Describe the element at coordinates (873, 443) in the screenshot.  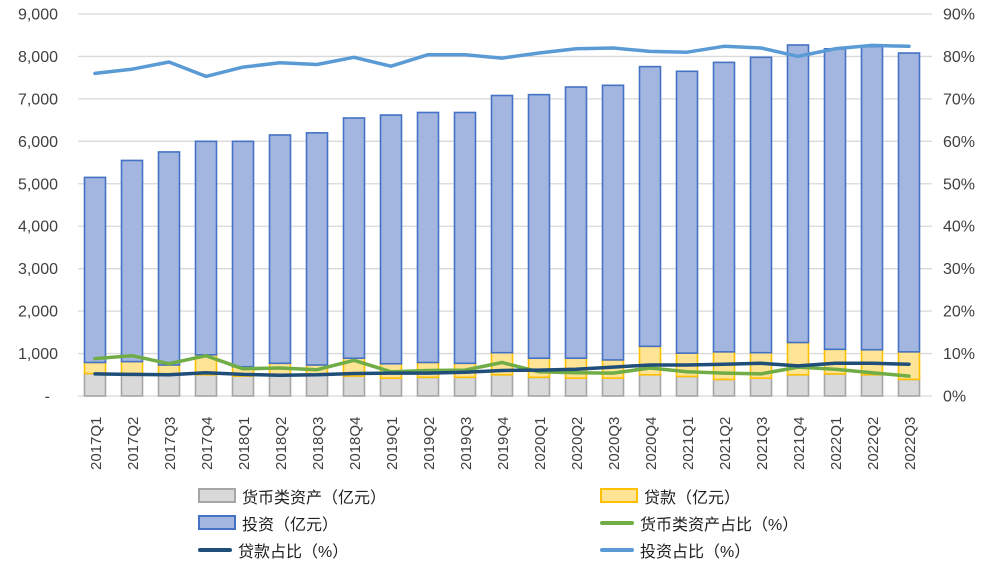
I see `x-axis-tick-label: 2022Q2` at that location.